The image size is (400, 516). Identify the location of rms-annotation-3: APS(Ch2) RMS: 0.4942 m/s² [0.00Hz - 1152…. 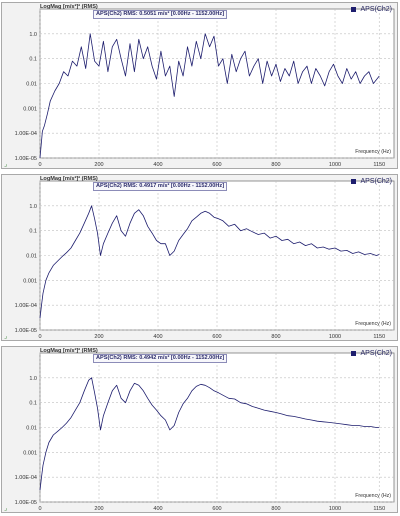
(160, 358).